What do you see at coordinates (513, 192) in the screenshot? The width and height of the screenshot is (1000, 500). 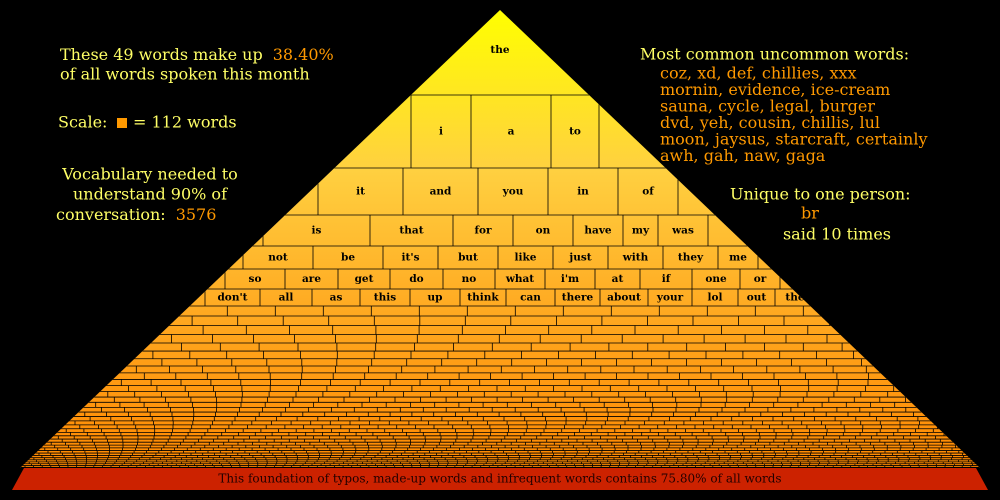 I see `word: you` at bounding box center [513, 192].